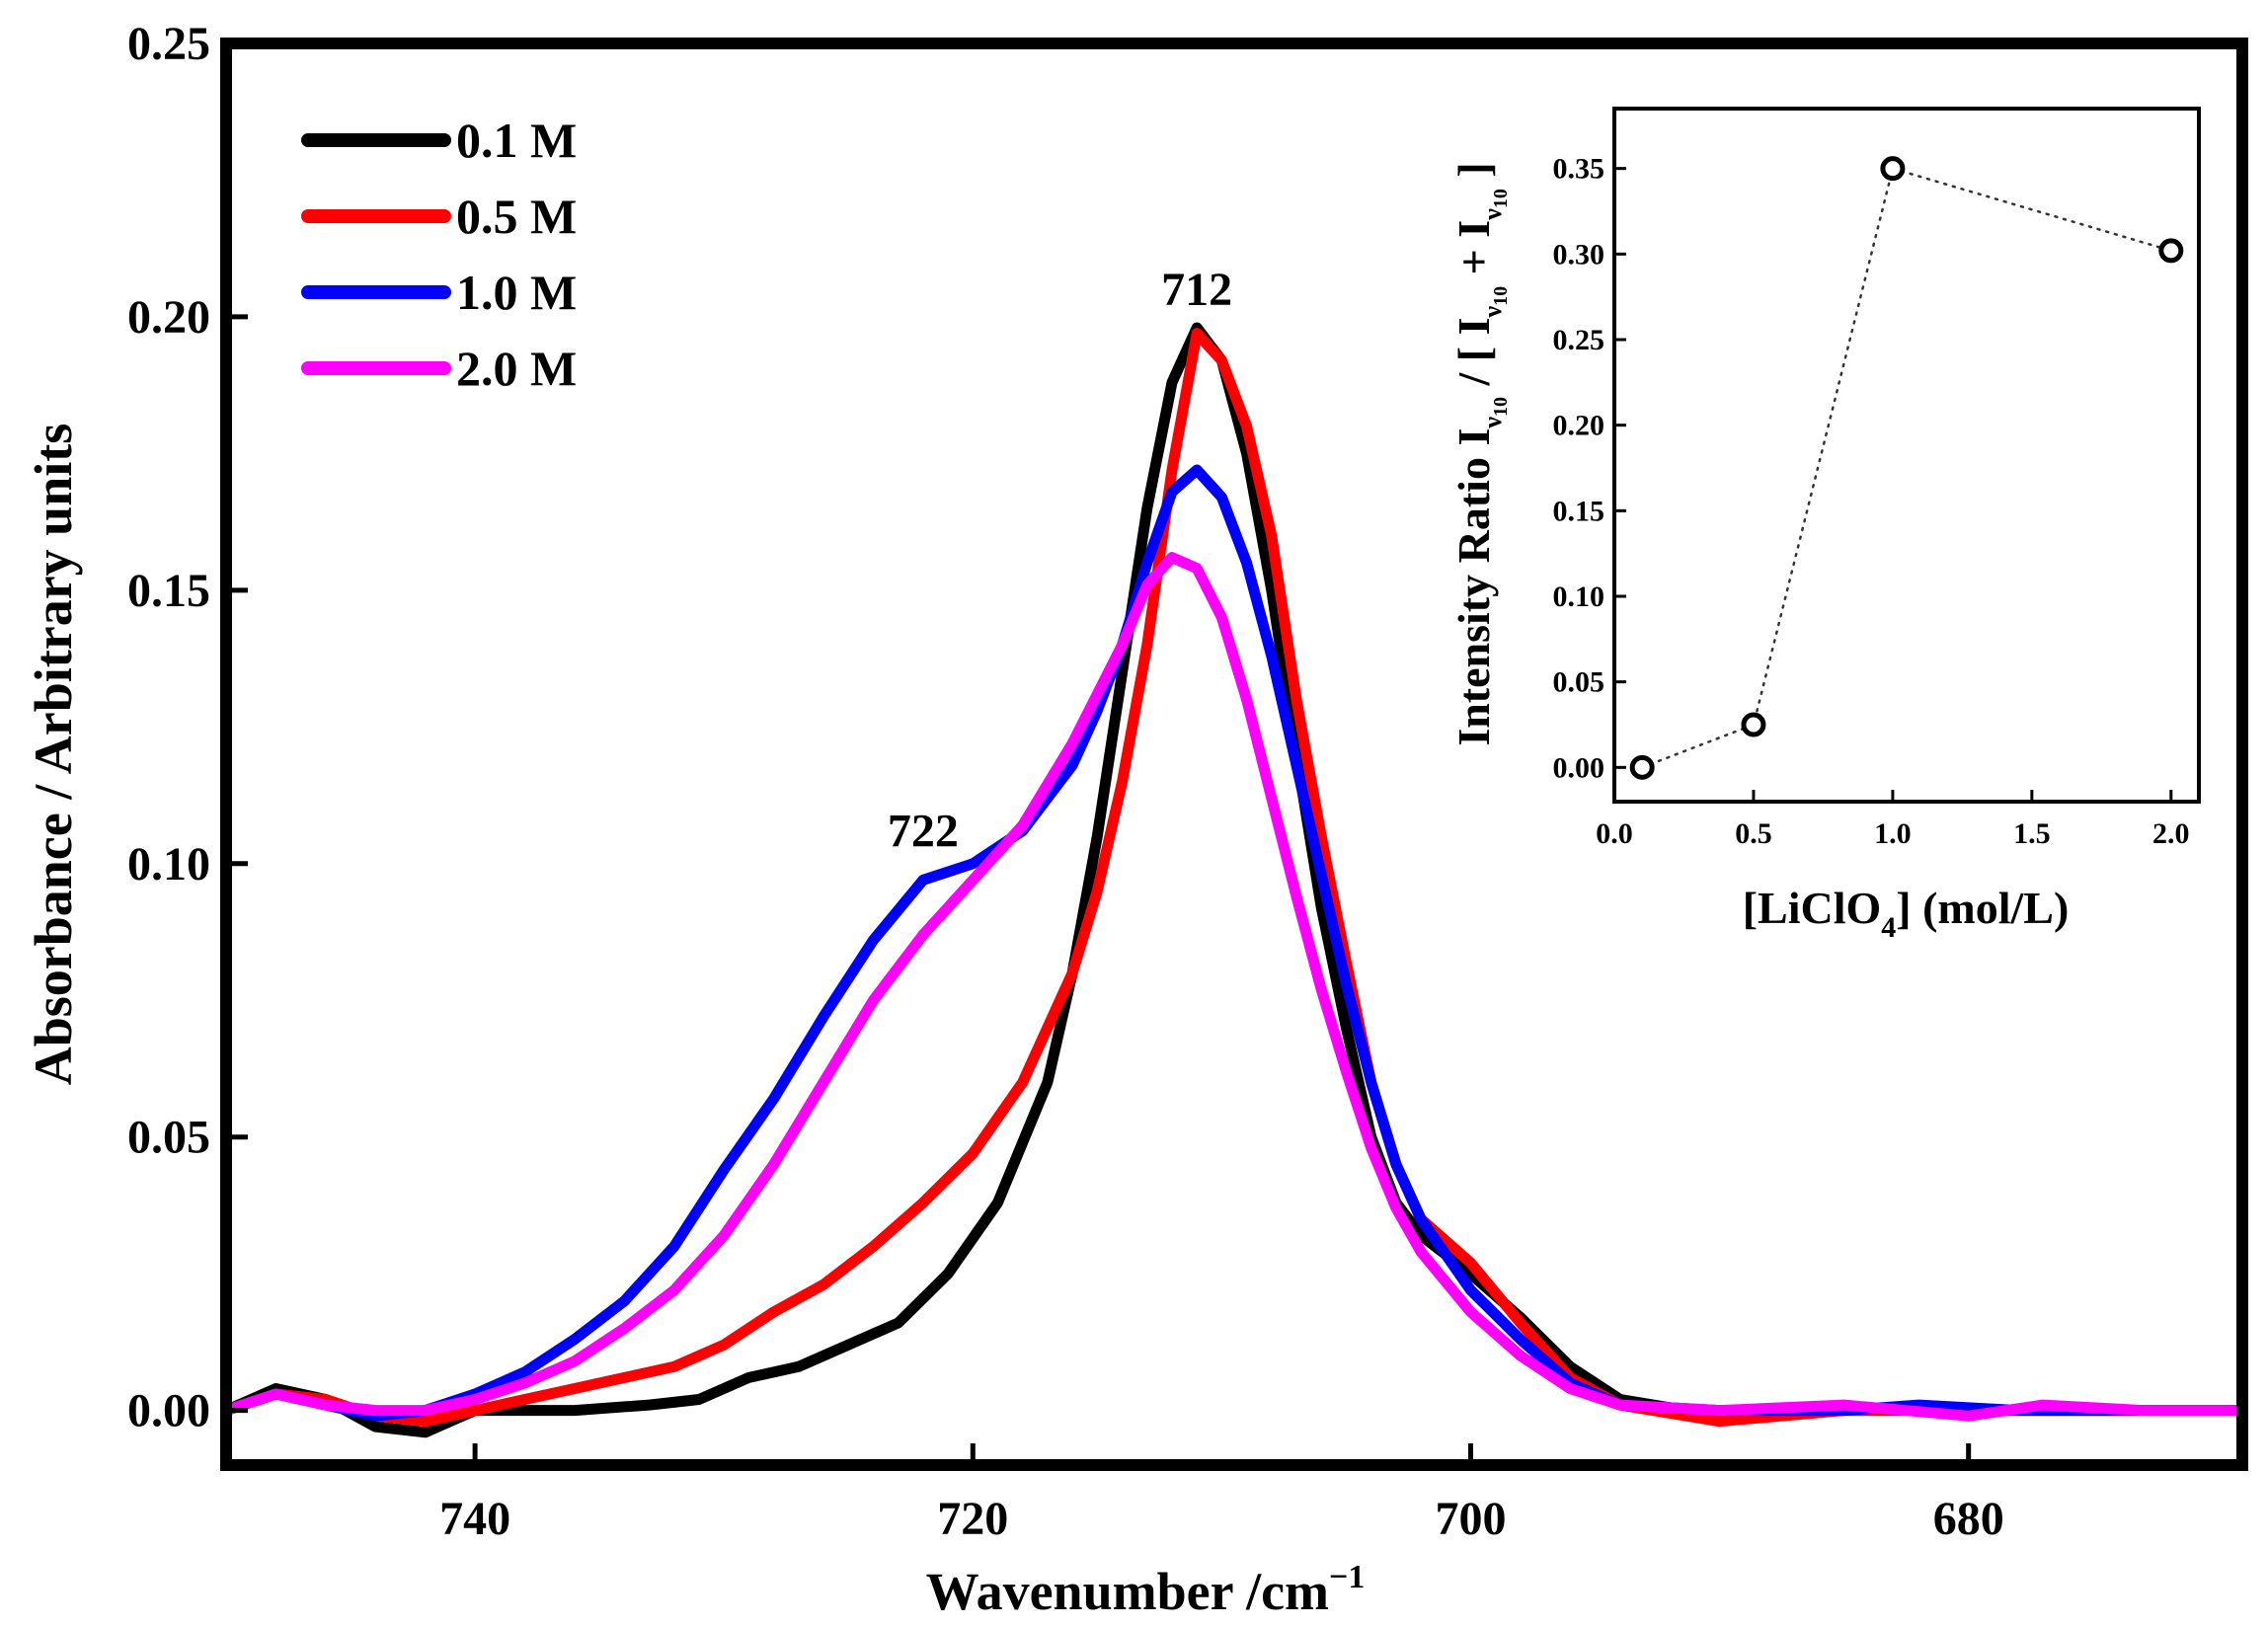 The height and width of the screenshot is (1627, 2268). I want to click on main-x-axis-label-sup: −1, so click(1347, 1577).